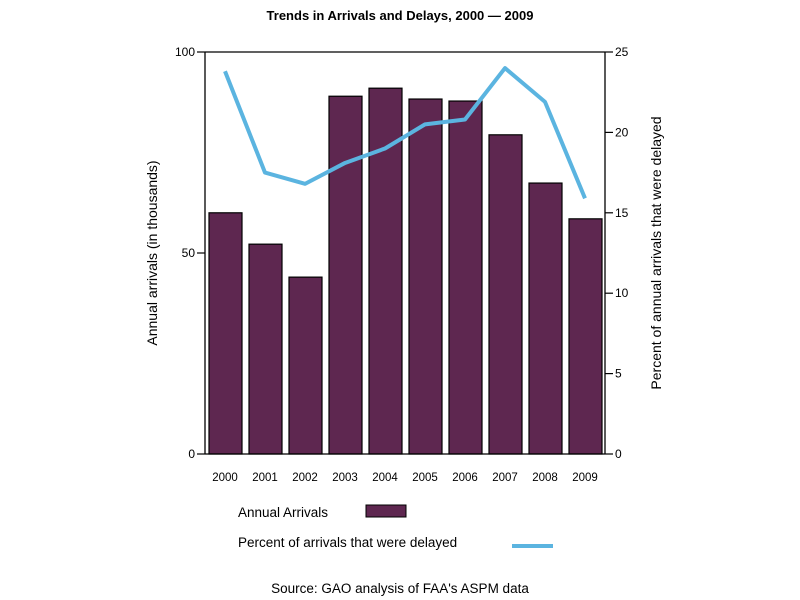  I want to click on bar-2001, so click(265, 349).